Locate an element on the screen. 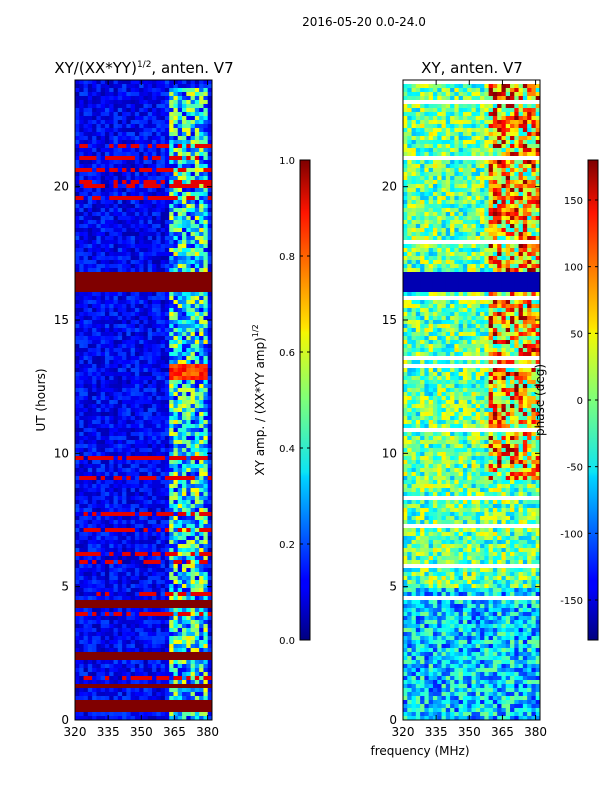  left-panel-title: XY/(XX*YY)1/2, anten. V7 is located at coordinates (143, 68).